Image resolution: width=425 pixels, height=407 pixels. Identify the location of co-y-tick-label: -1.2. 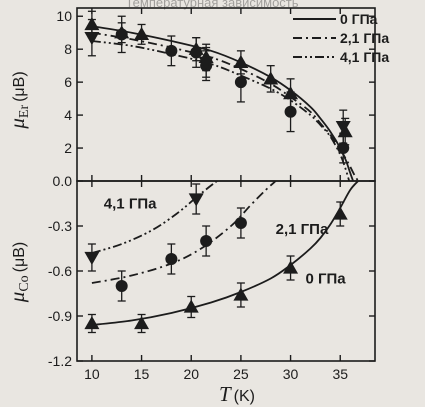
(60, 361).